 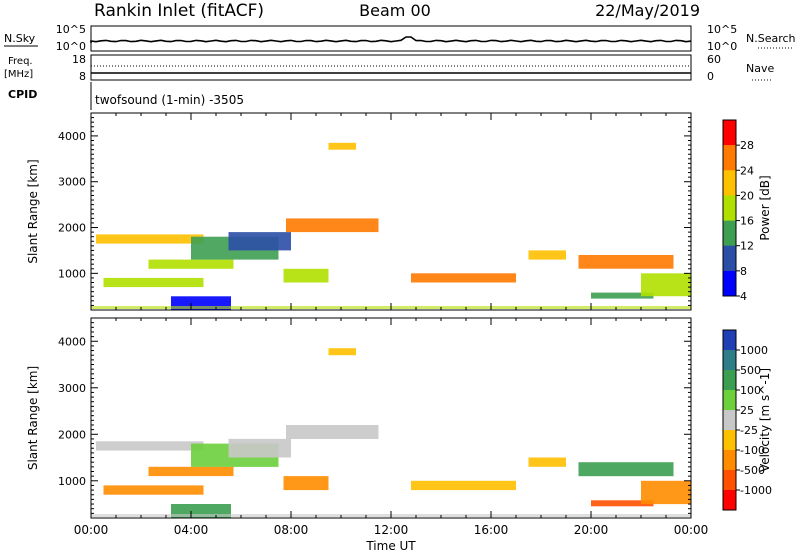 I want to click on colorbar-tick-label: 8, so click(x=743, y=271).